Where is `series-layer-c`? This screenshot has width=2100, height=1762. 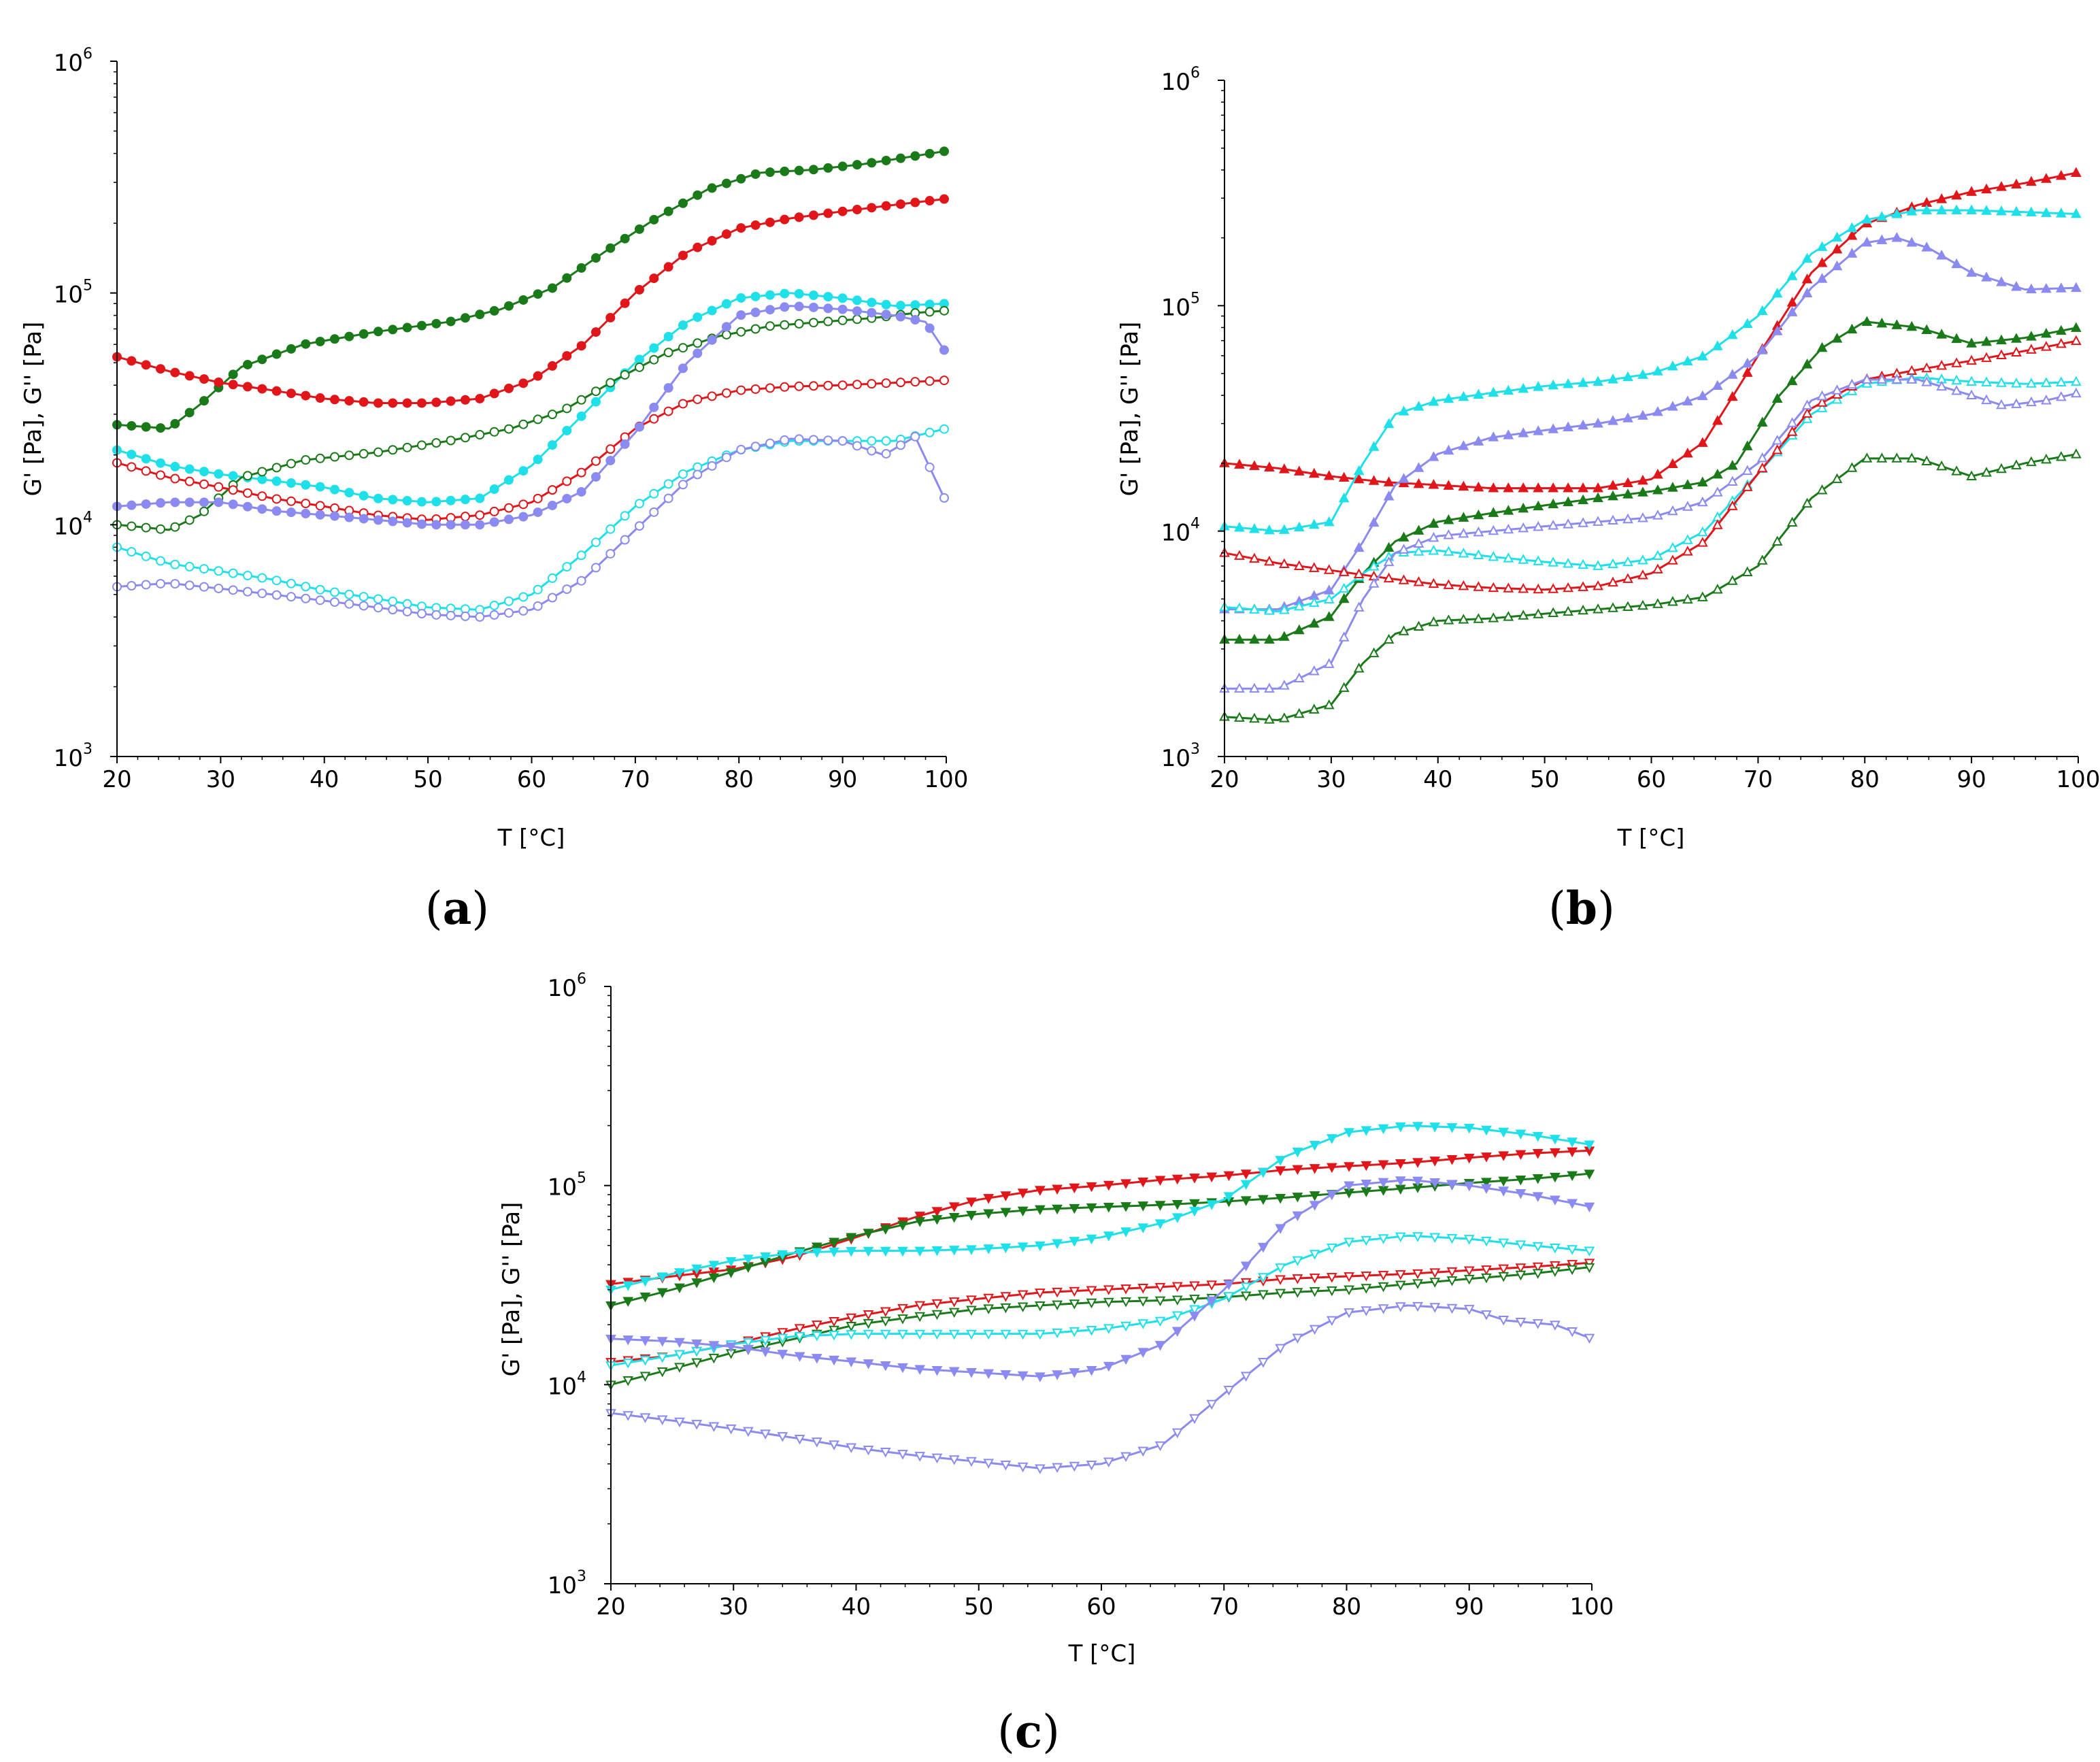
series-layer-c is located at coordinates (1100, 1298).